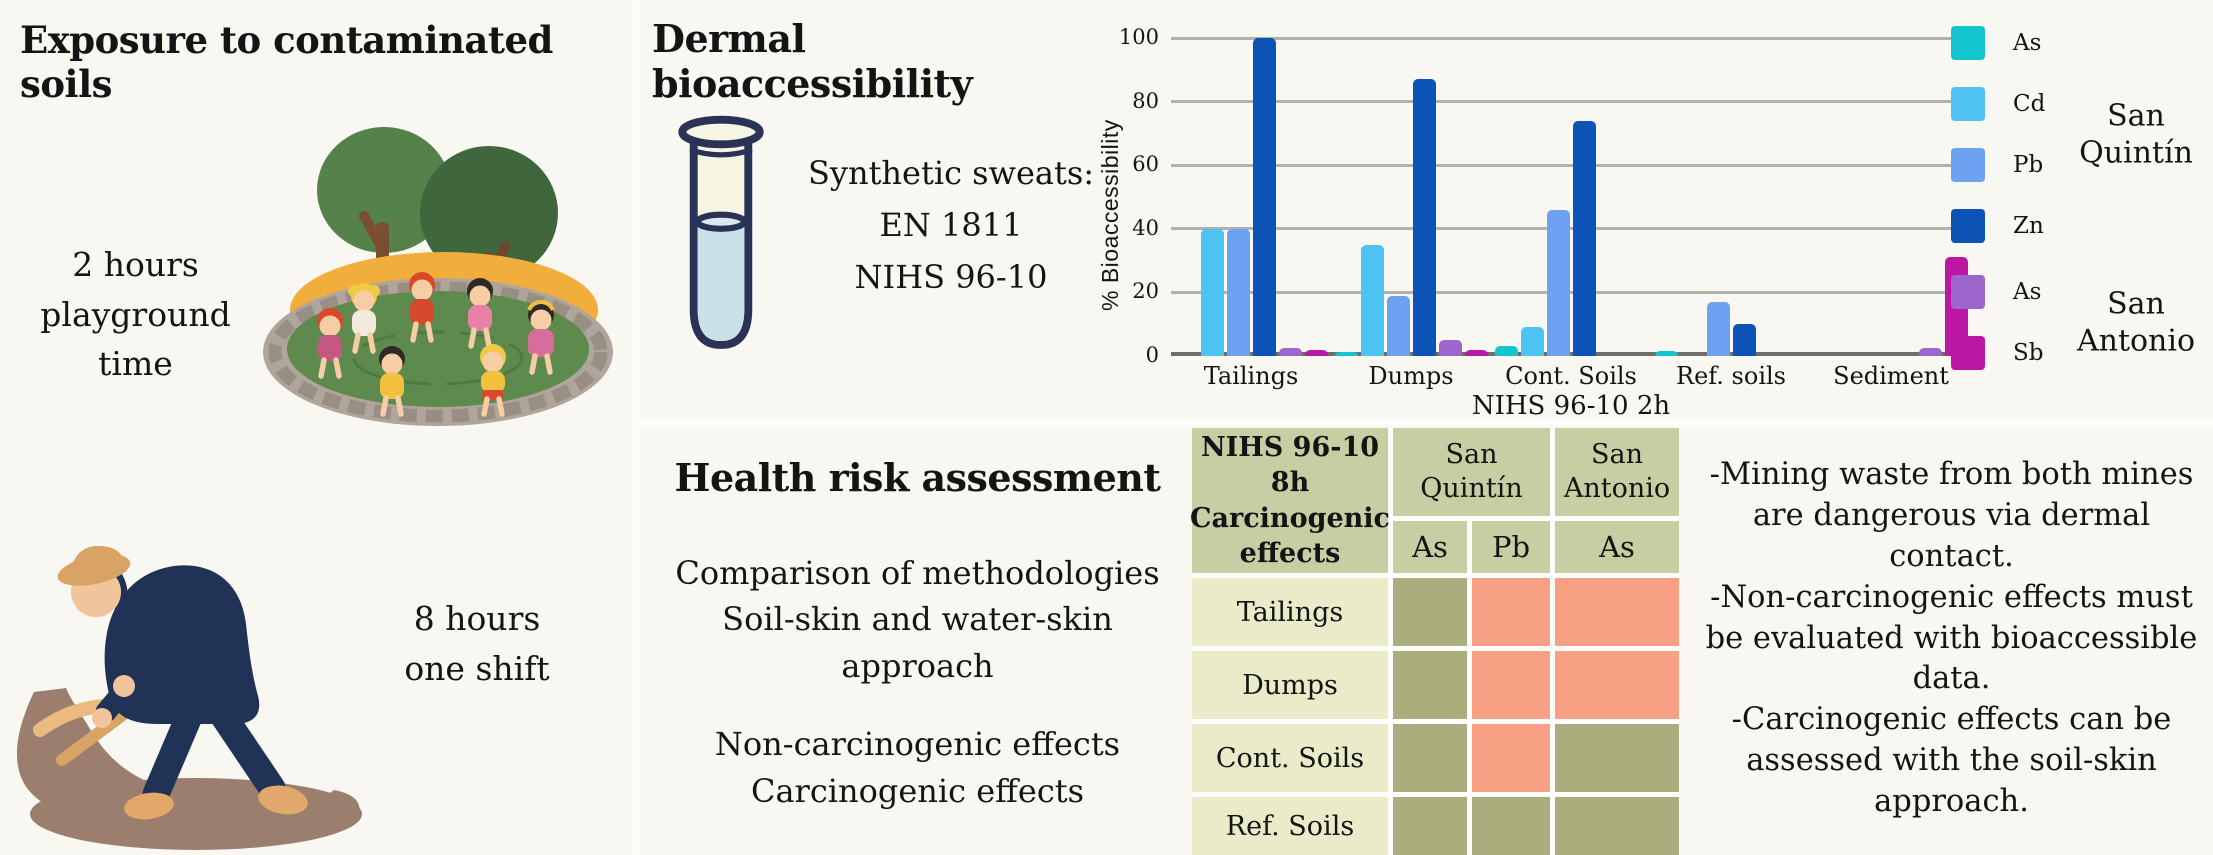 This screenshot has width=2213, height=855. Describe the element at coordinates (2079, 226) in the screenshot. I see `legend-entry: Zn` at that location.